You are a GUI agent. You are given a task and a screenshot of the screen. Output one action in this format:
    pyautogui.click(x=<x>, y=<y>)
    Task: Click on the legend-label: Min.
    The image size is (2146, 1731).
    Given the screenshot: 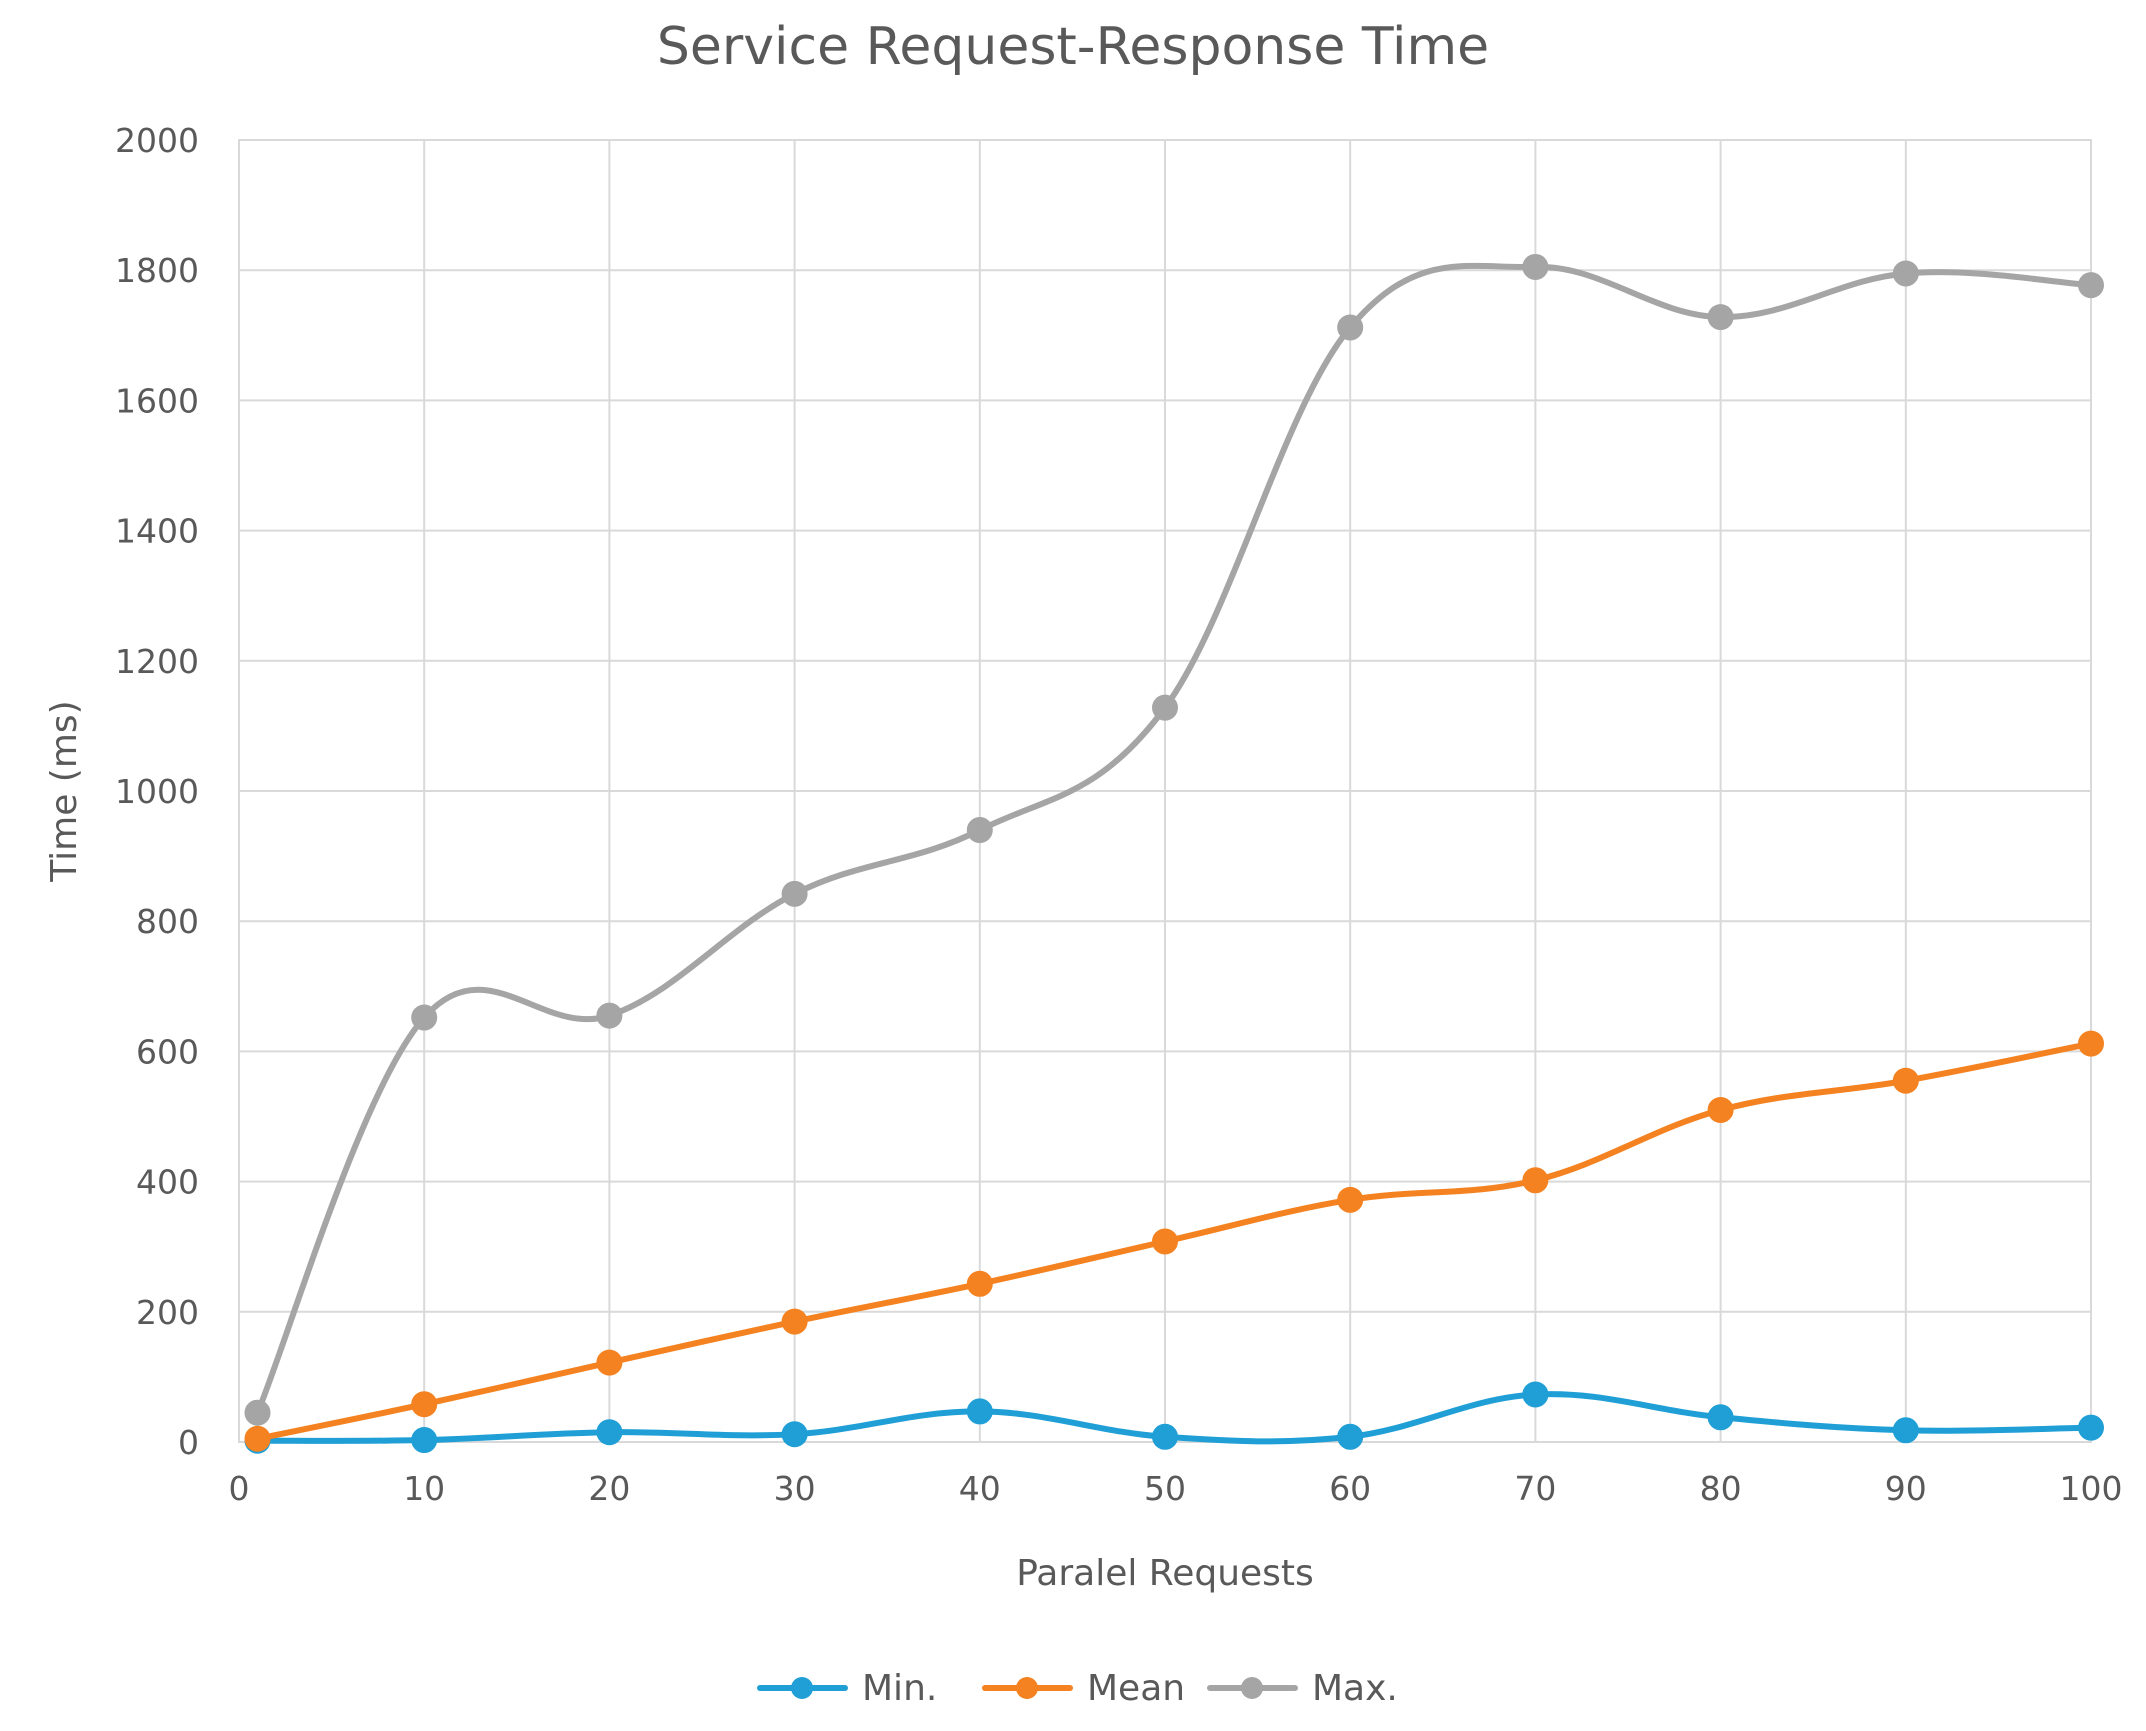 What is the action you would take?
    pyautogui.click(x=899, y=1688)
    